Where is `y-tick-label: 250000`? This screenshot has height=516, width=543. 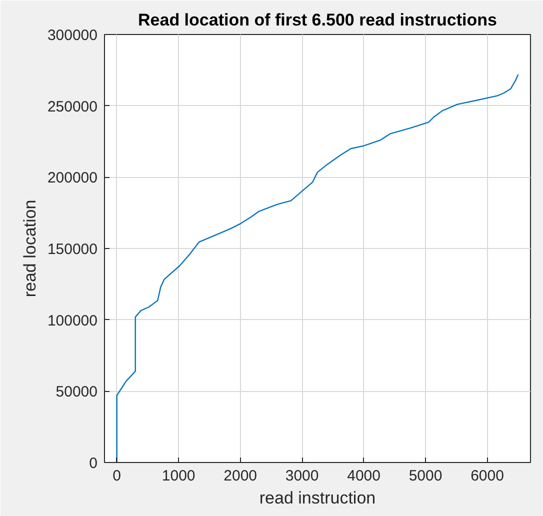 y-tick-label: 250000 is located at coordinates (72, 107).